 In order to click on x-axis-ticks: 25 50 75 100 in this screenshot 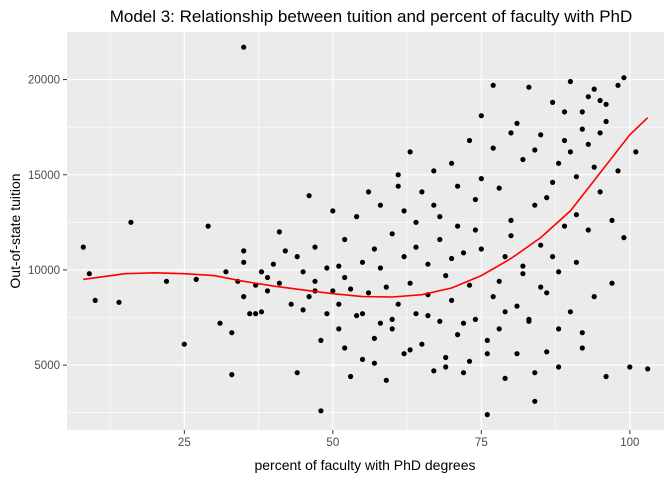, I will do `click(408, 439)`.